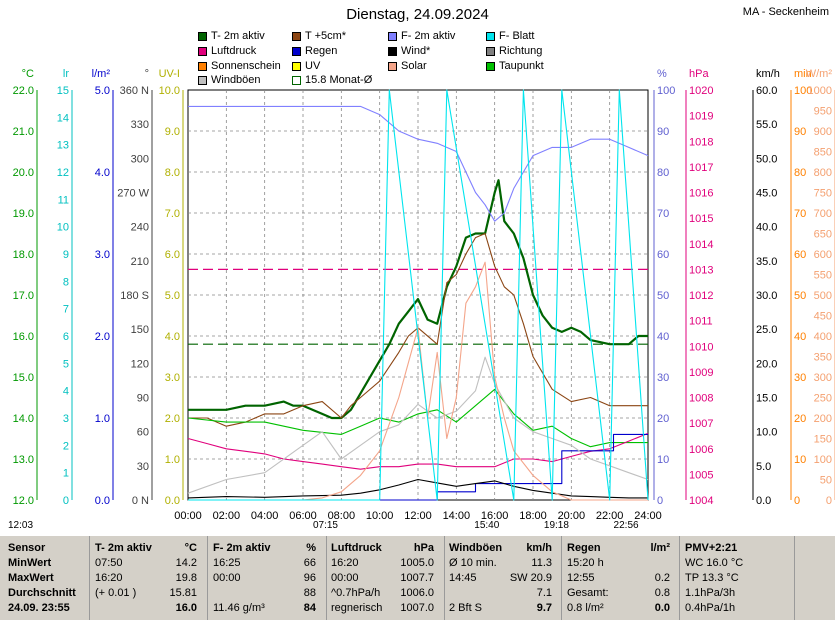  Describe the element at coordinates (800, 460) in the screenshot. I see `y-tick-label: 10` at that location.